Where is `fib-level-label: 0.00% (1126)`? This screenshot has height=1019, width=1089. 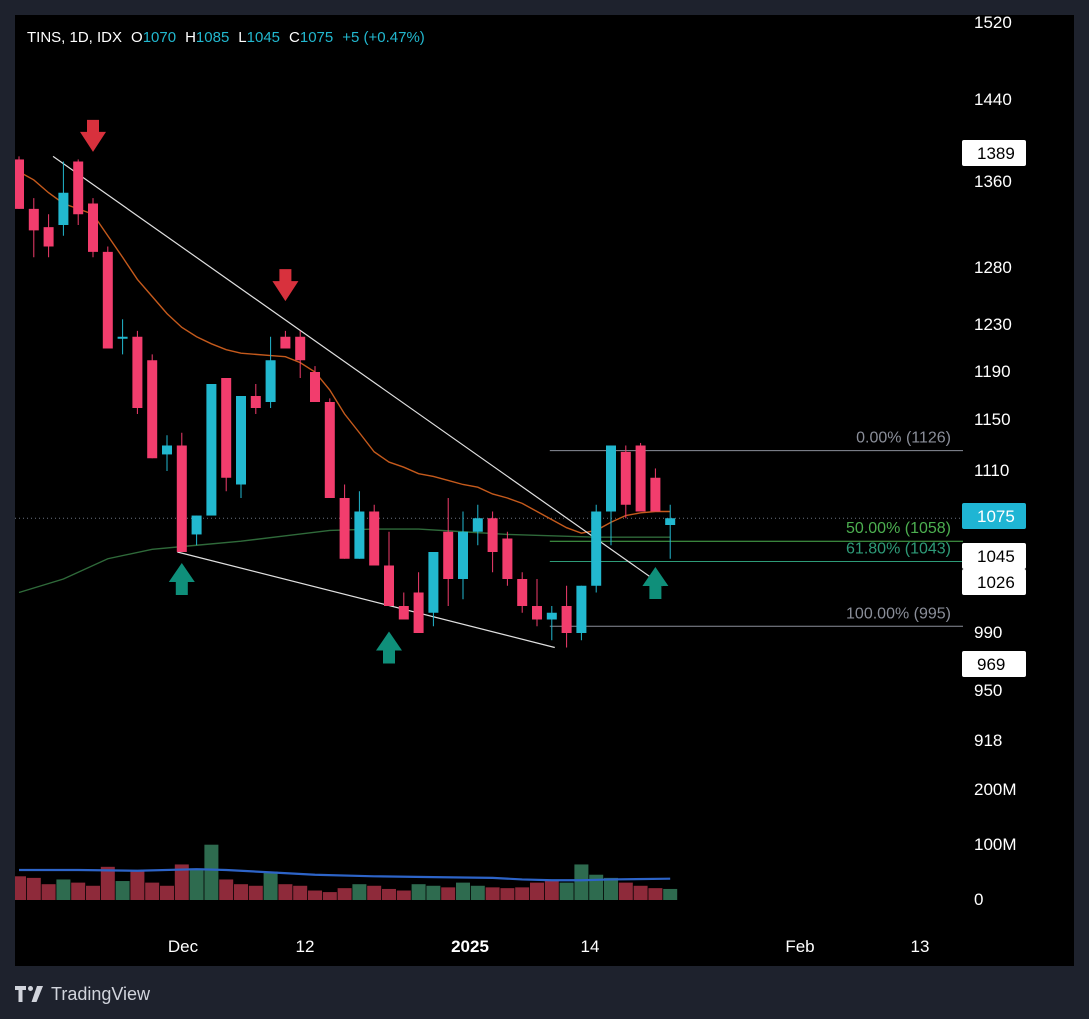
fib-level-label: 0.00% (1126) is located at coordinates (903, 438).